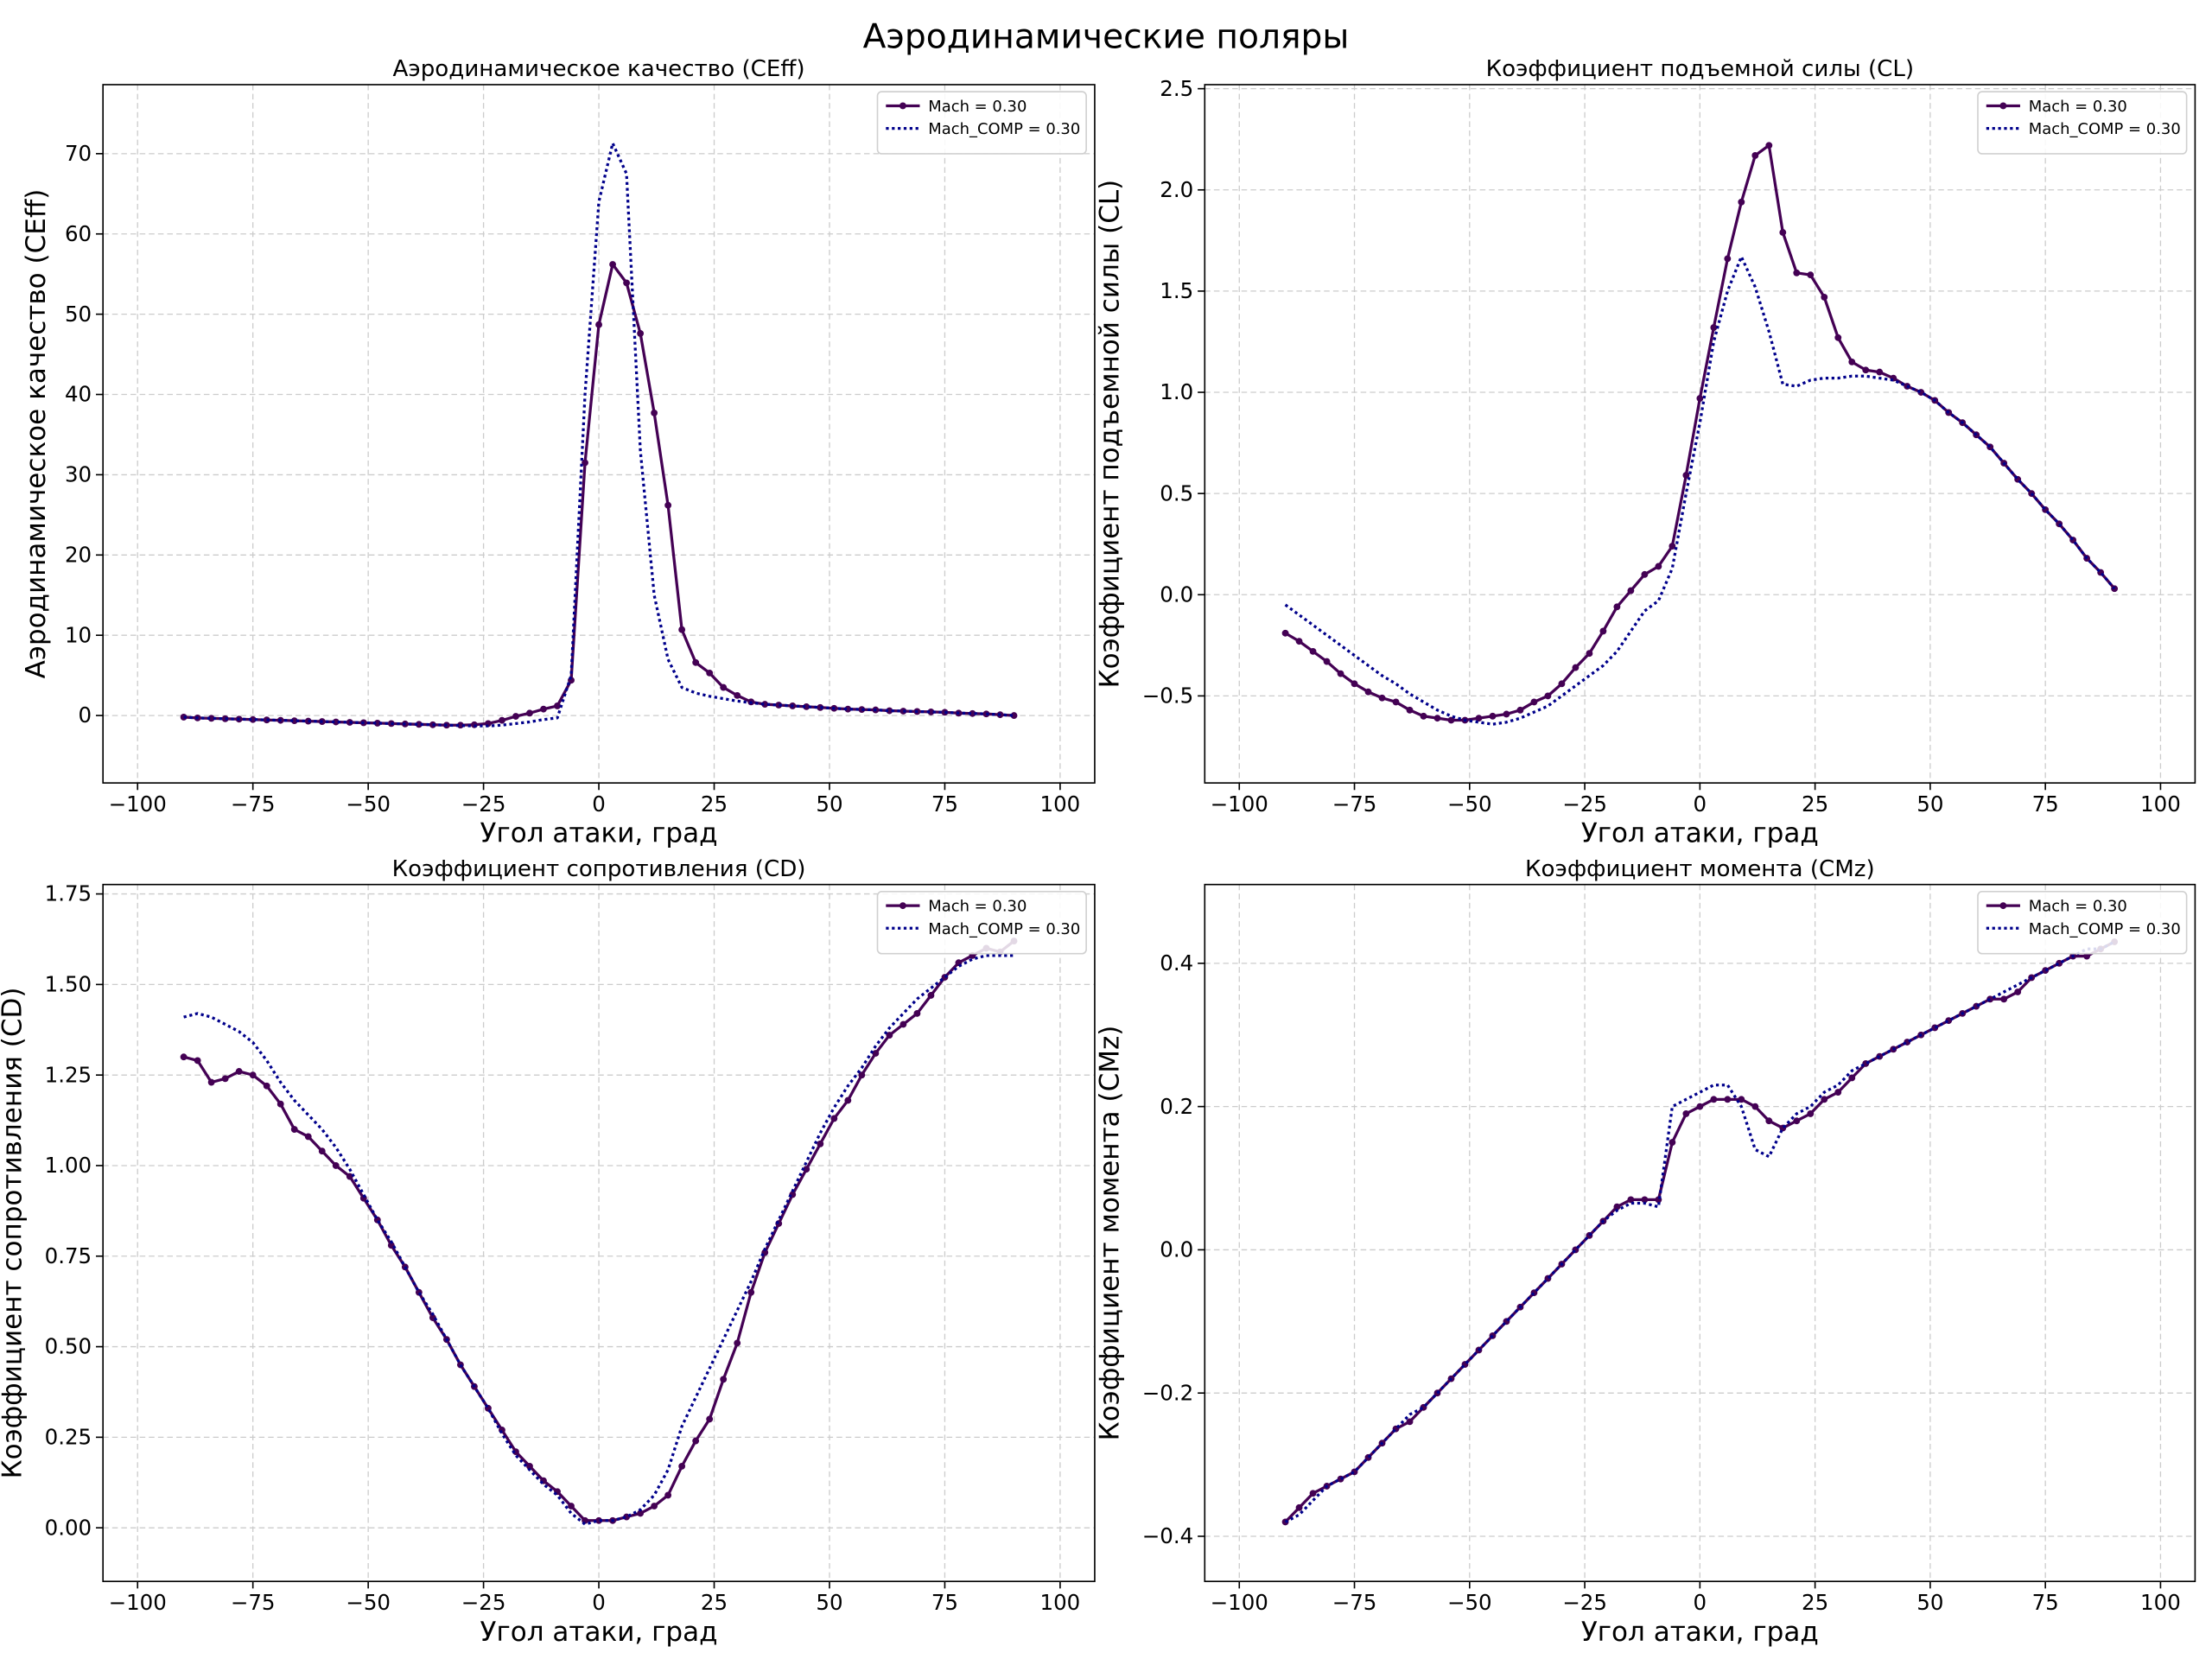  I want to click on y-tick-label: 0.5, so click(1176, 492).